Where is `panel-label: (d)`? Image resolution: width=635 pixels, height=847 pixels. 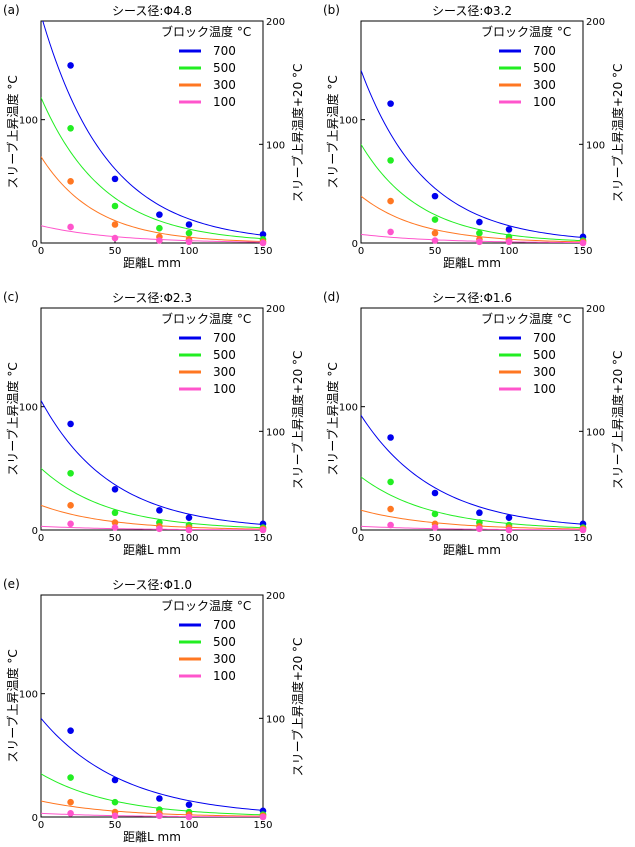 panel-label: (d) is located at coordinates (331, 297).